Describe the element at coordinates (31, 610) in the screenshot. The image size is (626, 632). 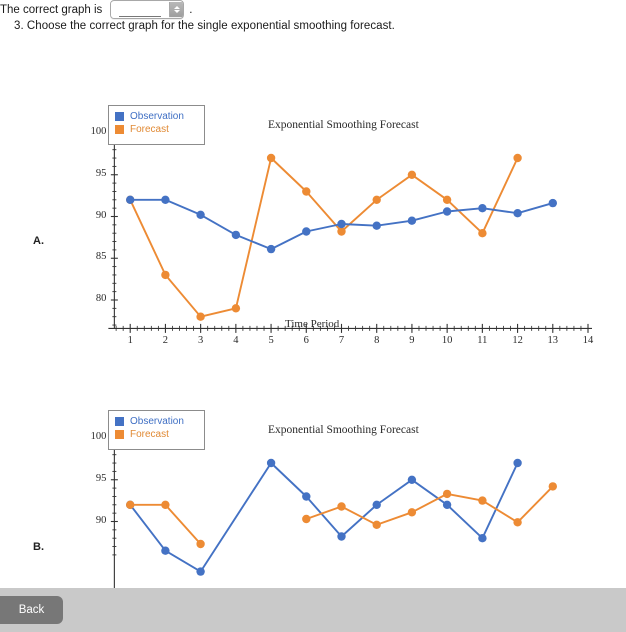
I see `back-button: Back` at that location.